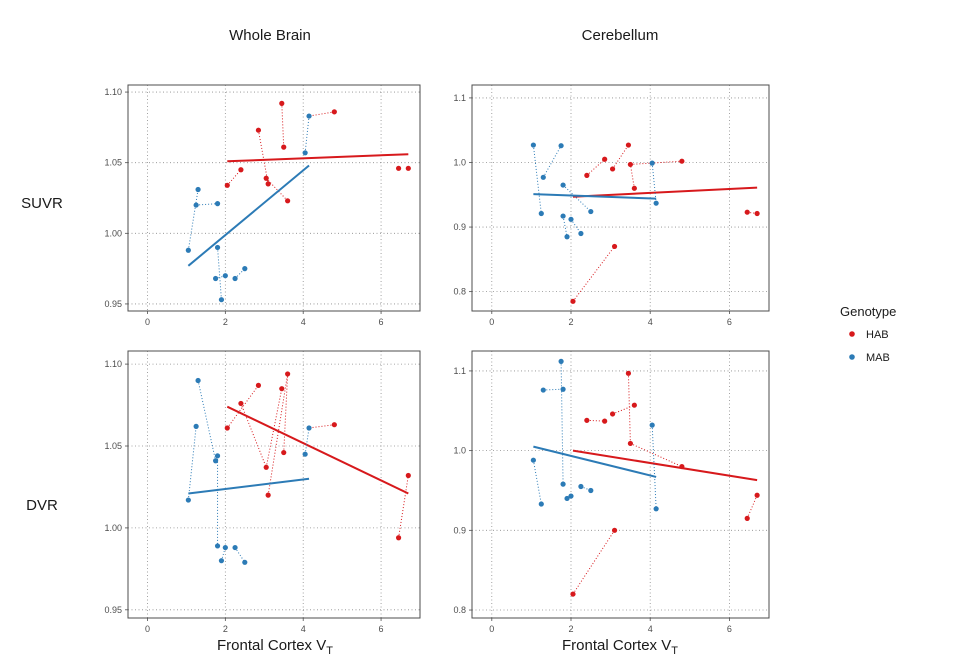  I want to click on column-title-whole-brain: Whole Brain, so click(270, 35).